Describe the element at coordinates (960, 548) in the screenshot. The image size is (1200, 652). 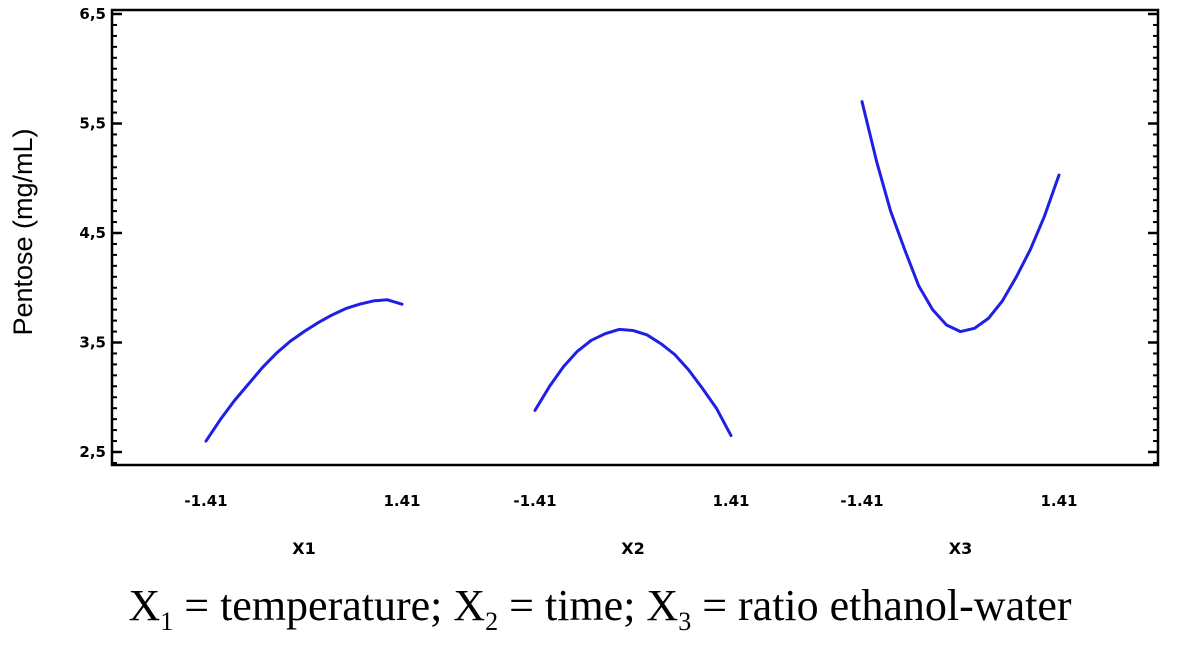
I see `factor-label-x3: X3` at that location.